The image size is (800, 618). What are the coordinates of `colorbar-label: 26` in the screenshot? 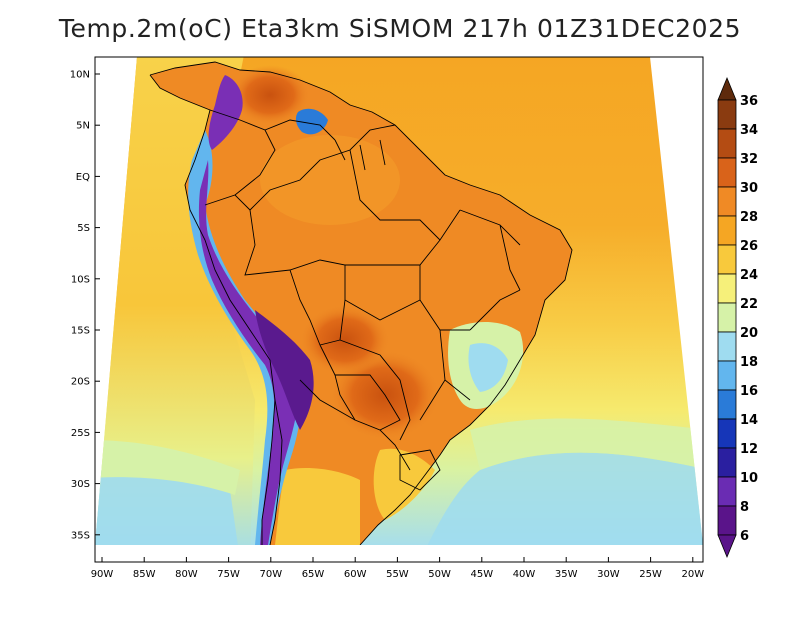 It's located at (749, 246).